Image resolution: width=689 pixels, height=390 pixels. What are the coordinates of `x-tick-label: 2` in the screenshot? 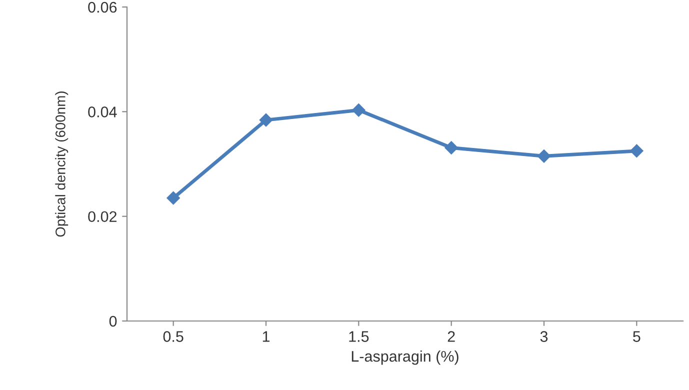 It's located at (451, 336).